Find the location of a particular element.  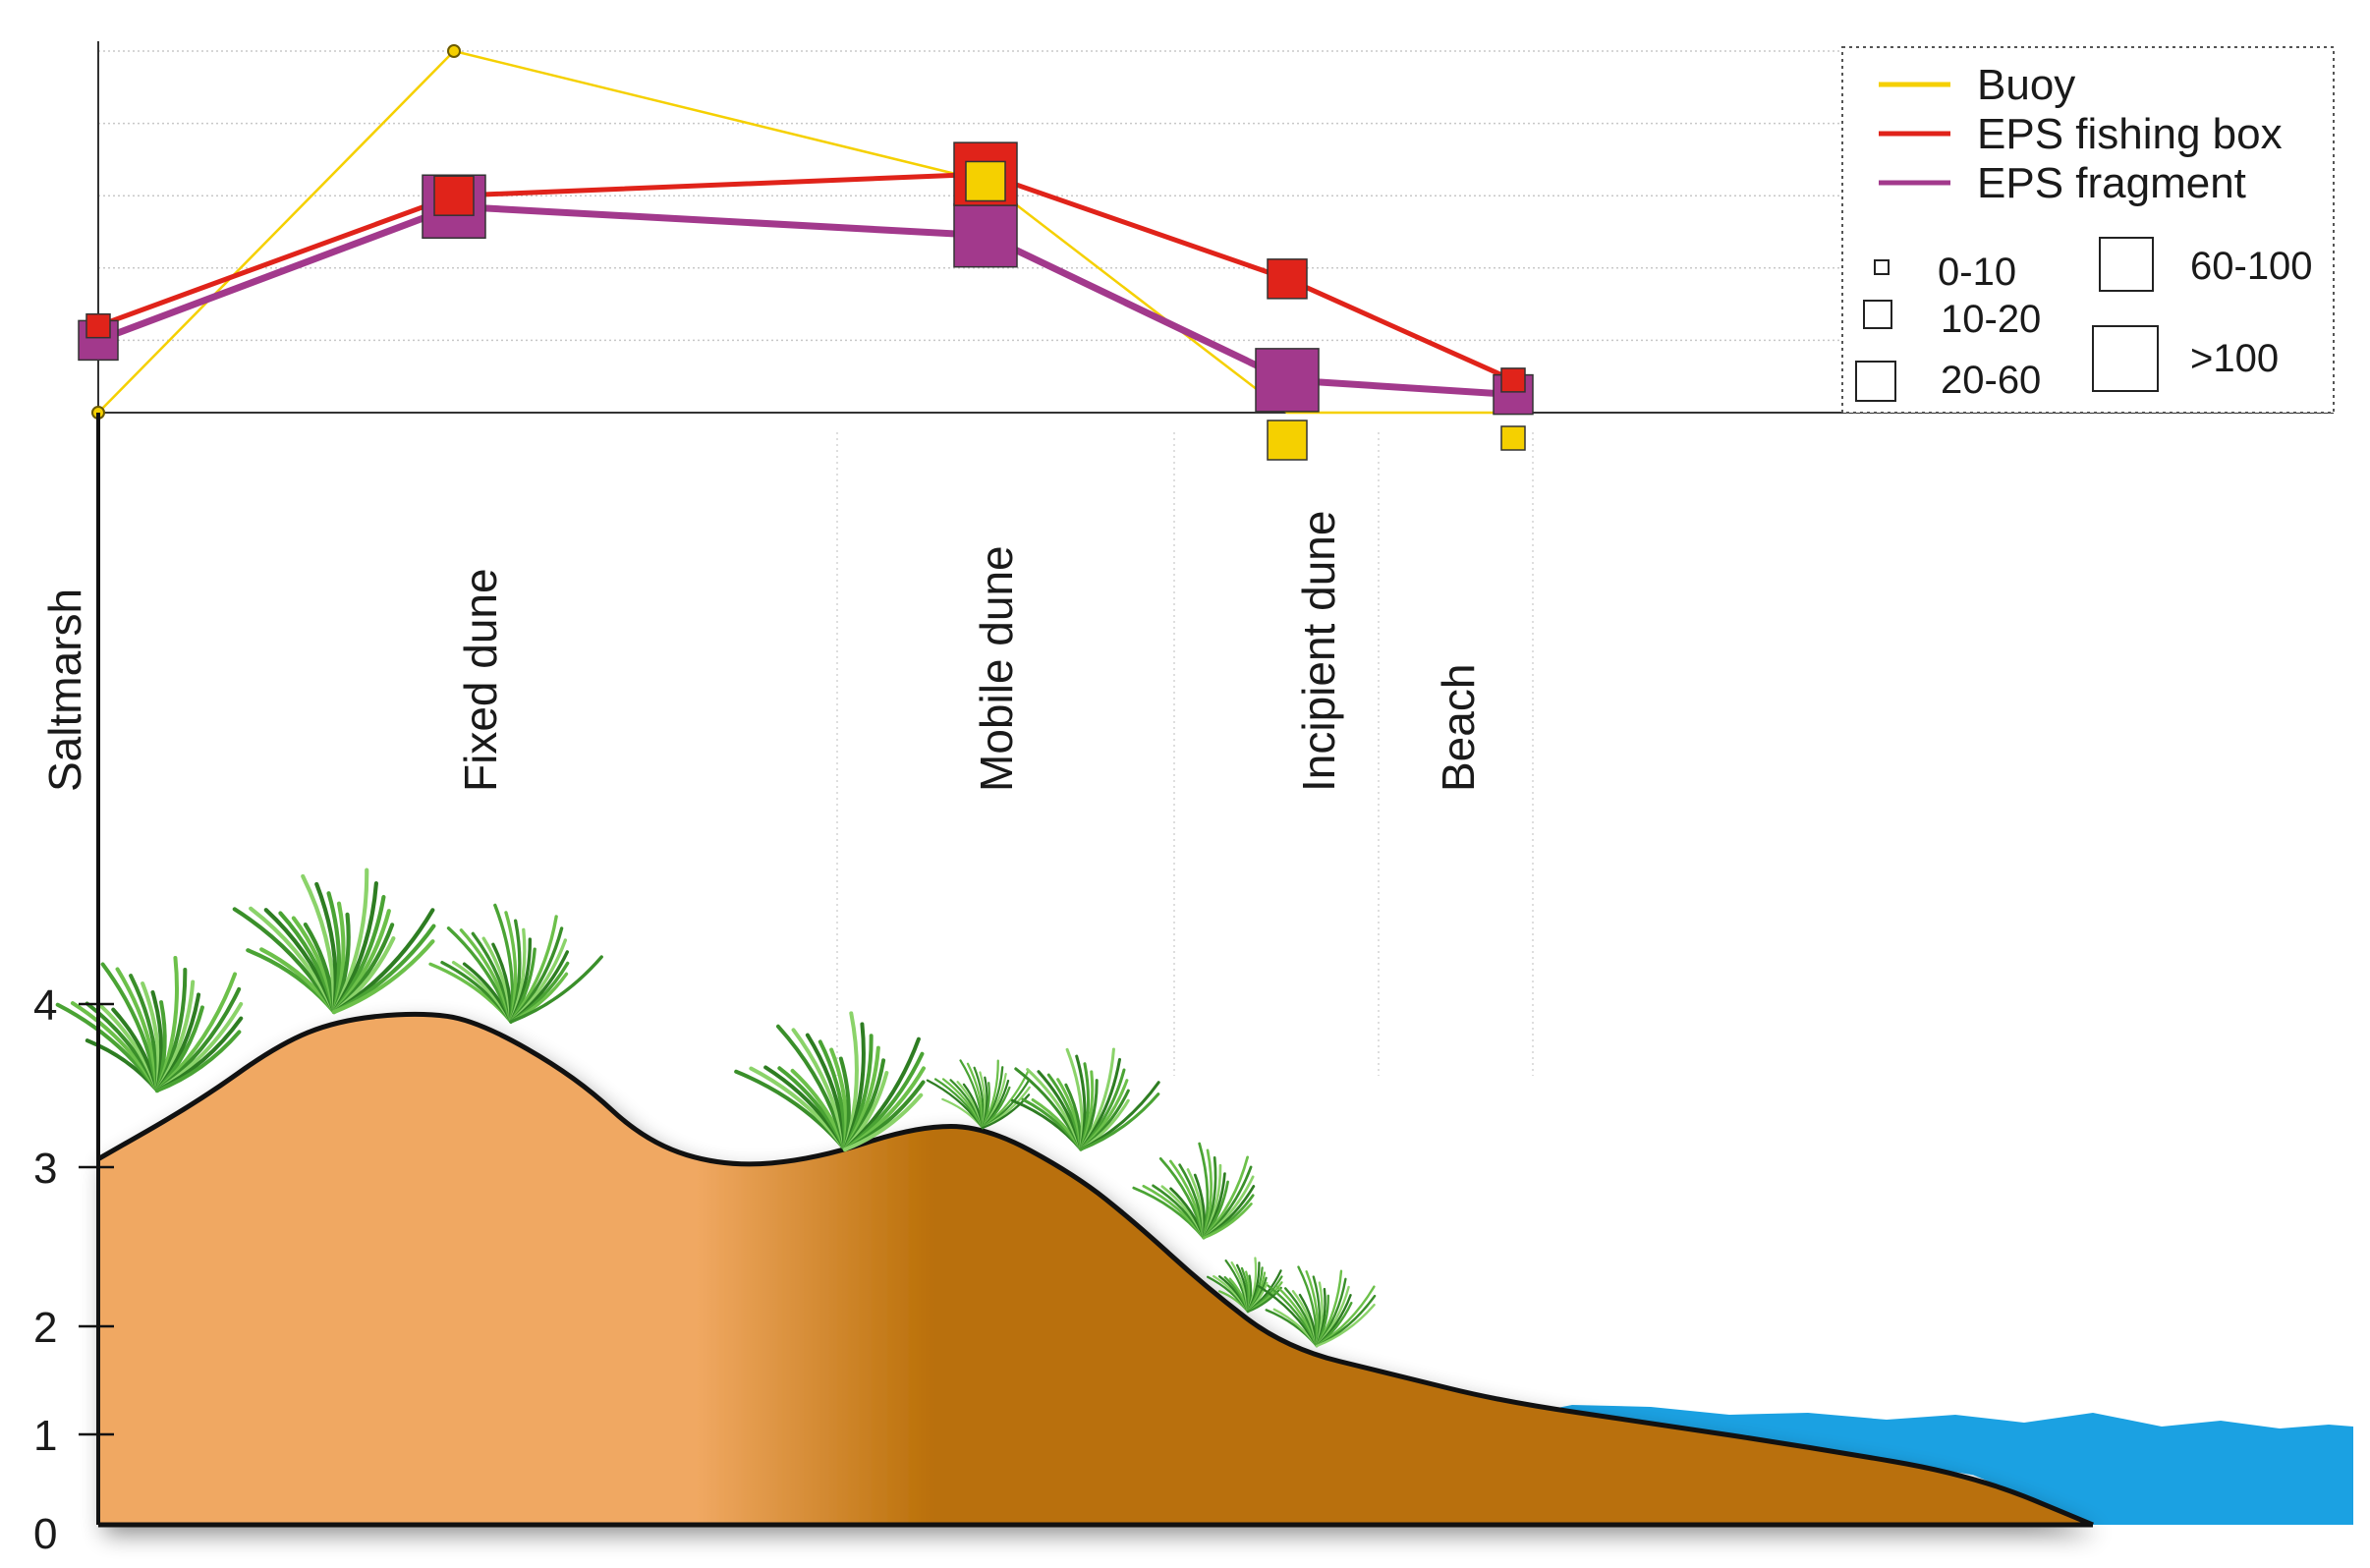

zone-dividers is located at coordinates (1185, 754).